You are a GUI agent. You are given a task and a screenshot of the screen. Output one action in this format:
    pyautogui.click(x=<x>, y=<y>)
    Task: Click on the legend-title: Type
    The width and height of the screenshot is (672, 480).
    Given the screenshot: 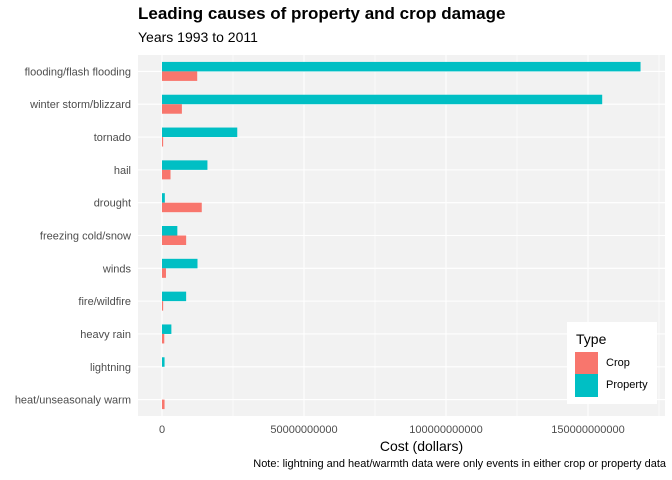 What is the action you would take?
    pyautogui.click(x=591, y=339)
    